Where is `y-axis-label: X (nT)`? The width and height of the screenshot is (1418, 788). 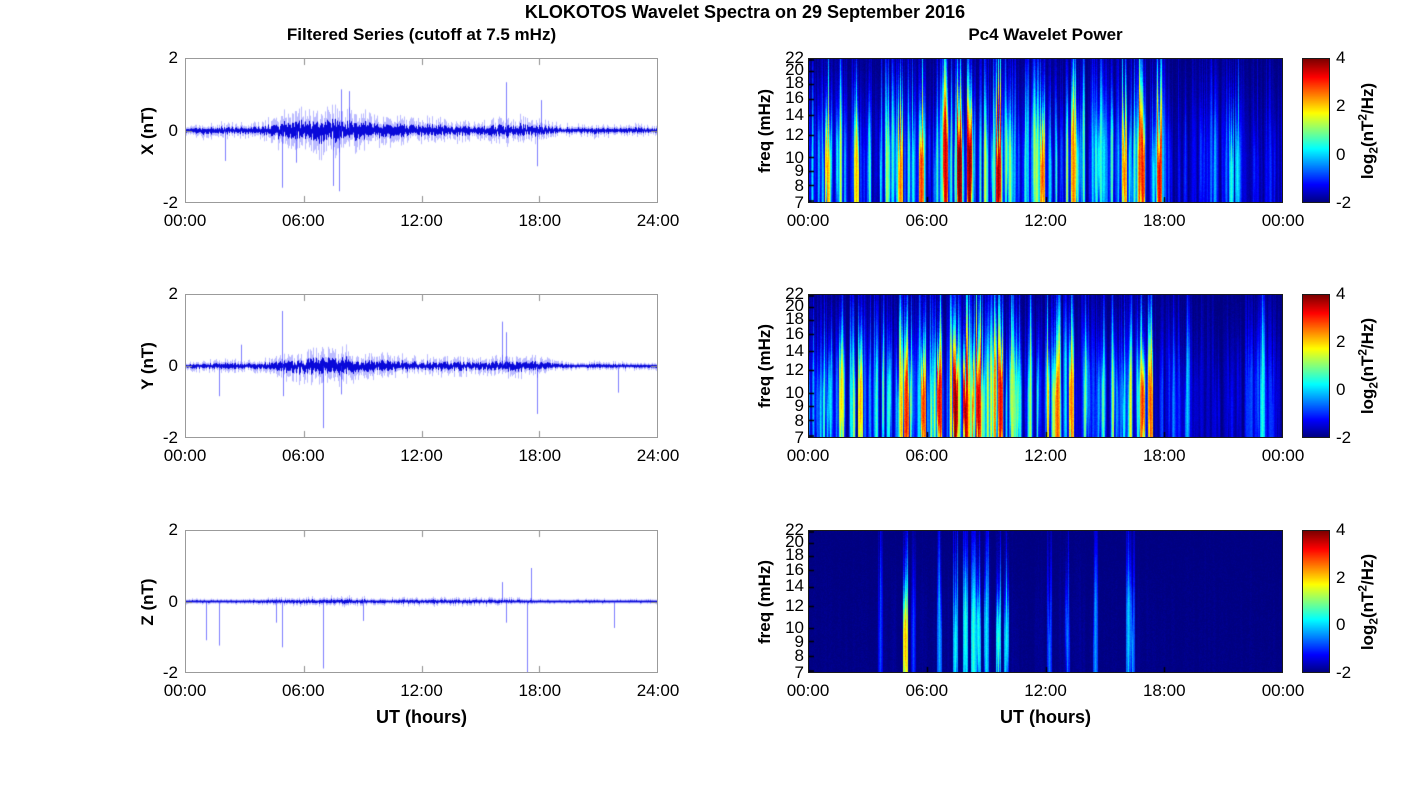 y-axis-label: X (nT) is located at coordinates (147, 130).